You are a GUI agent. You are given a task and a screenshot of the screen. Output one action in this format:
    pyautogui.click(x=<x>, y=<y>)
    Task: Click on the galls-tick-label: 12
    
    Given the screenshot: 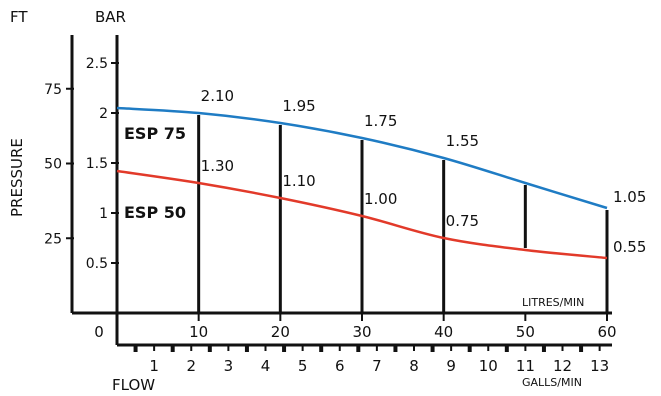 What is the action you would take?
    pyautogui.click(x=562, y=366)
    